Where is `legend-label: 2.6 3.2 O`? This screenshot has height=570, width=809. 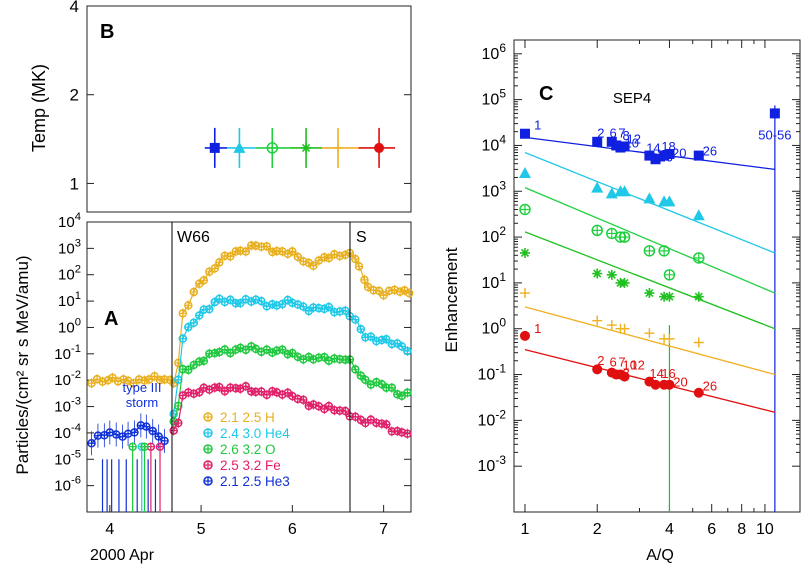 legend-label: 2.6 3.2 O is located at coordinates (248, 449).